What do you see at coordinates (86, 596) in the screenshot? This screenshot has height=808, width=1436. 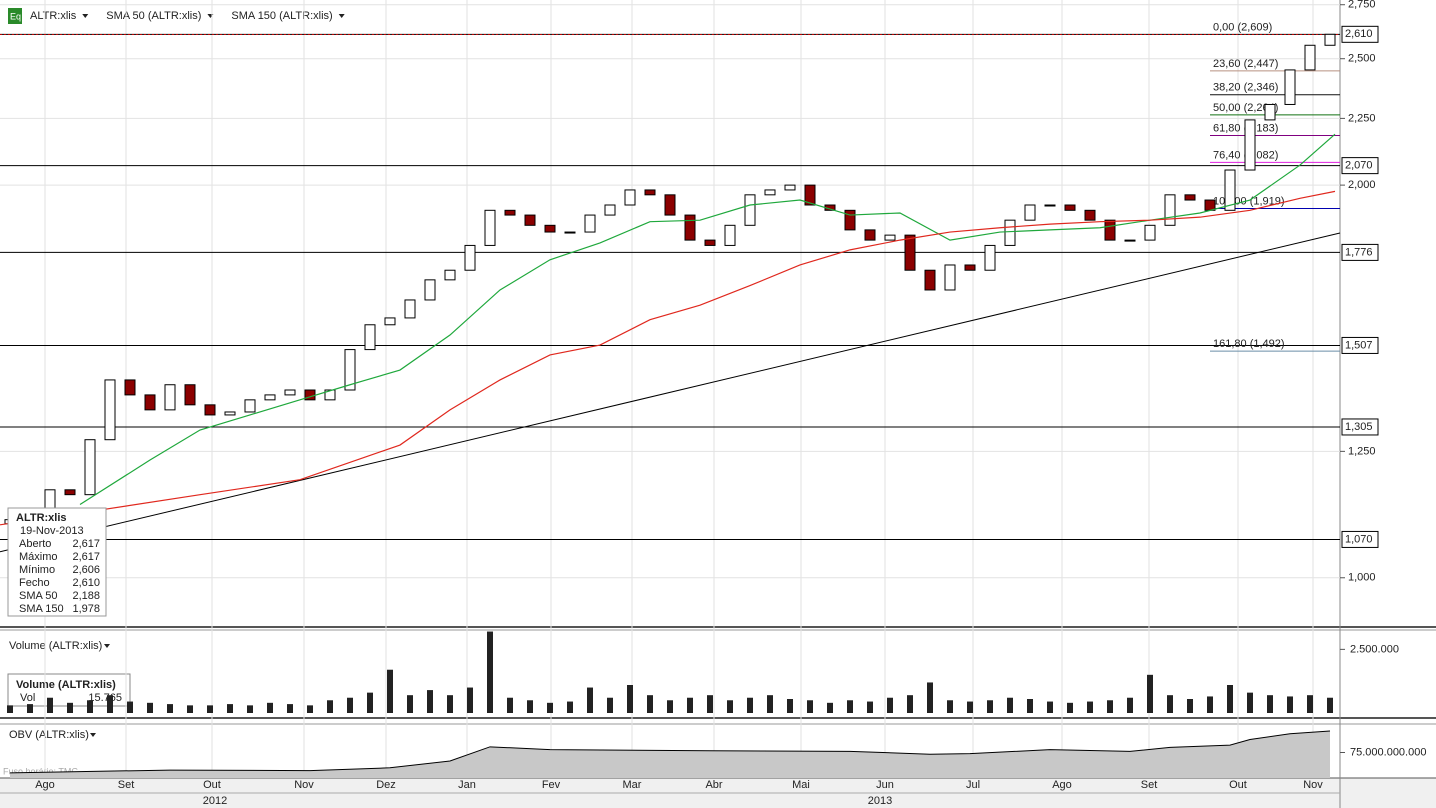 I see `tooltip-value: 2,188` at bounding box center [86, 596].